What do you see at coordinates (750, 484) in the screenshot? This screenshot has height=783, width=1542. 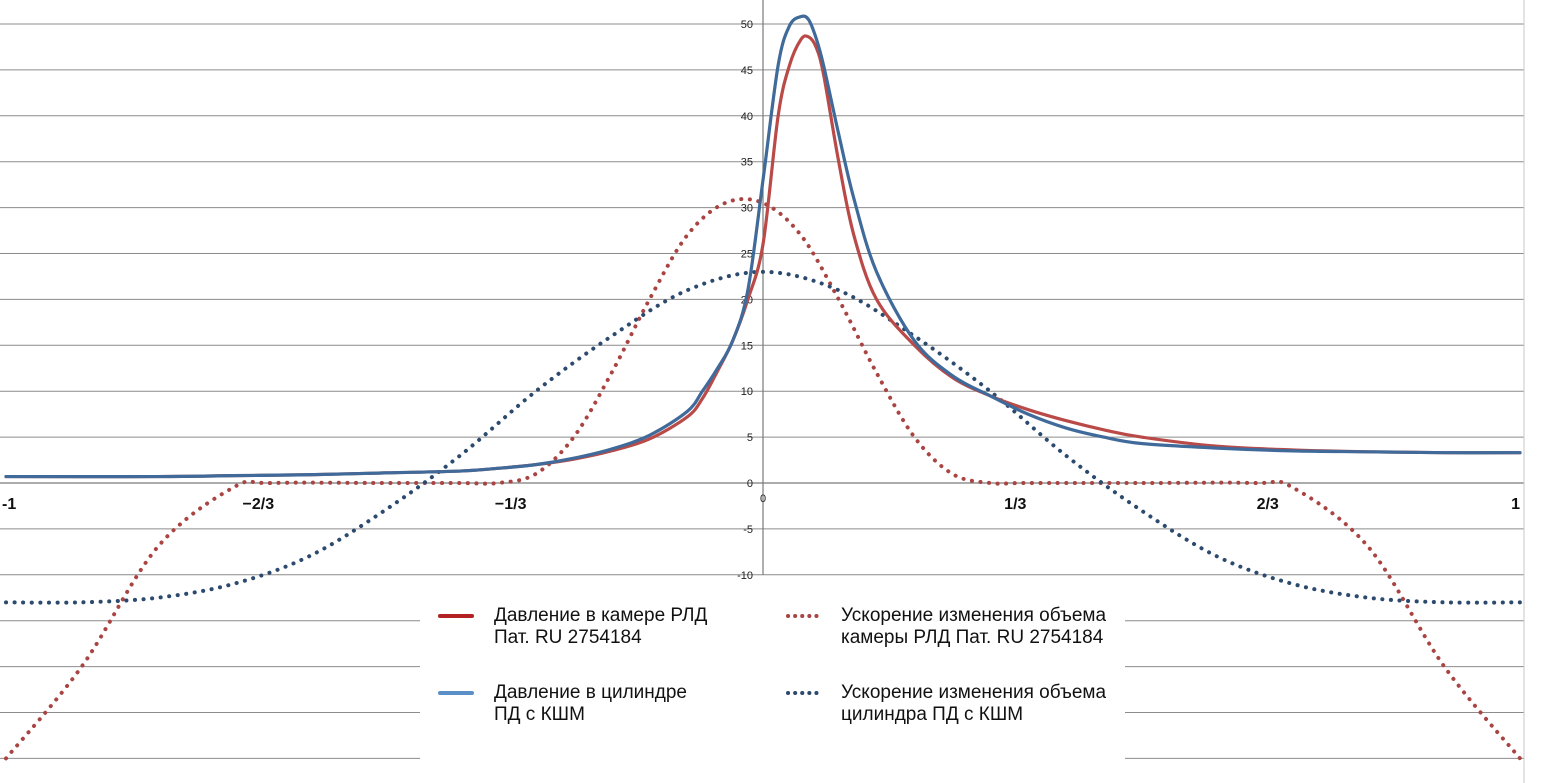 I see `y-tick-label: 0` at bounding box center [750, 484].